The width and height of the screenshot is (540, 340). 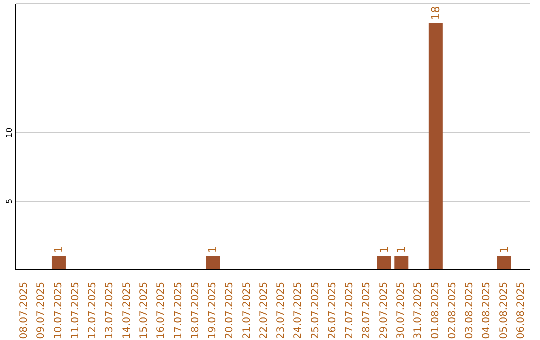 What do you see at coordinates (452, 311) in the screenshot?
I see `x-tick-label: 02.08.2025` at bounding box center [452, 311].